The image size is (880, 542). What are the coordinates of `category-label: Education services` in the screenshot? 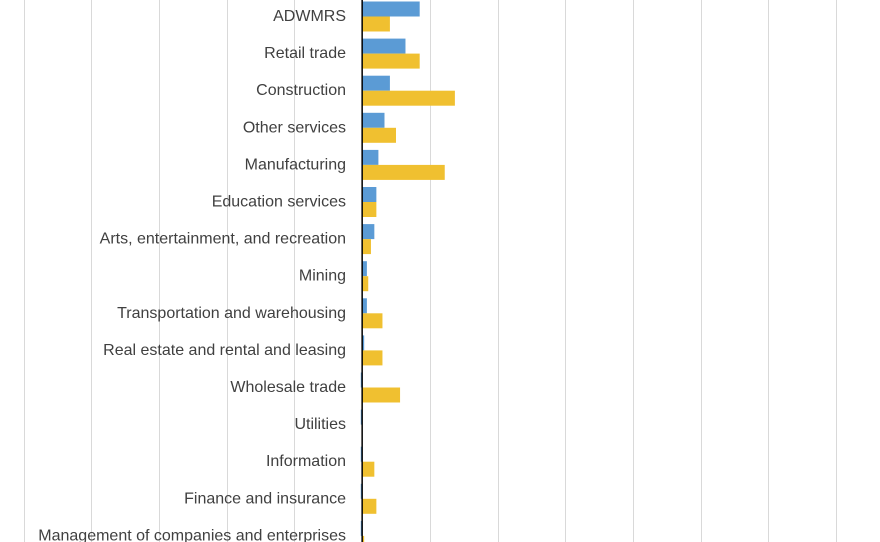 It's located at (279, 202).